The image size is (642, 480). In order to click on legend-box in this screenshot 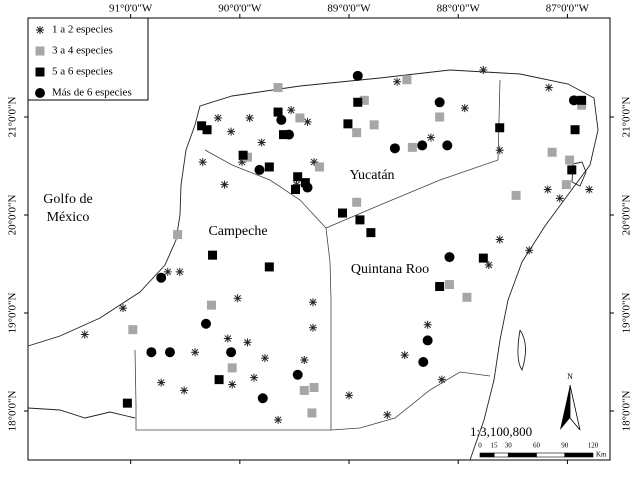, I will do `click(88, 59)`.